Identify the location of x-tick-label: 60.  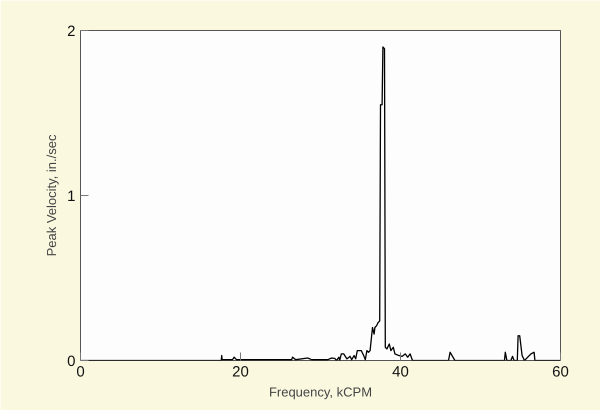
(560, 372).